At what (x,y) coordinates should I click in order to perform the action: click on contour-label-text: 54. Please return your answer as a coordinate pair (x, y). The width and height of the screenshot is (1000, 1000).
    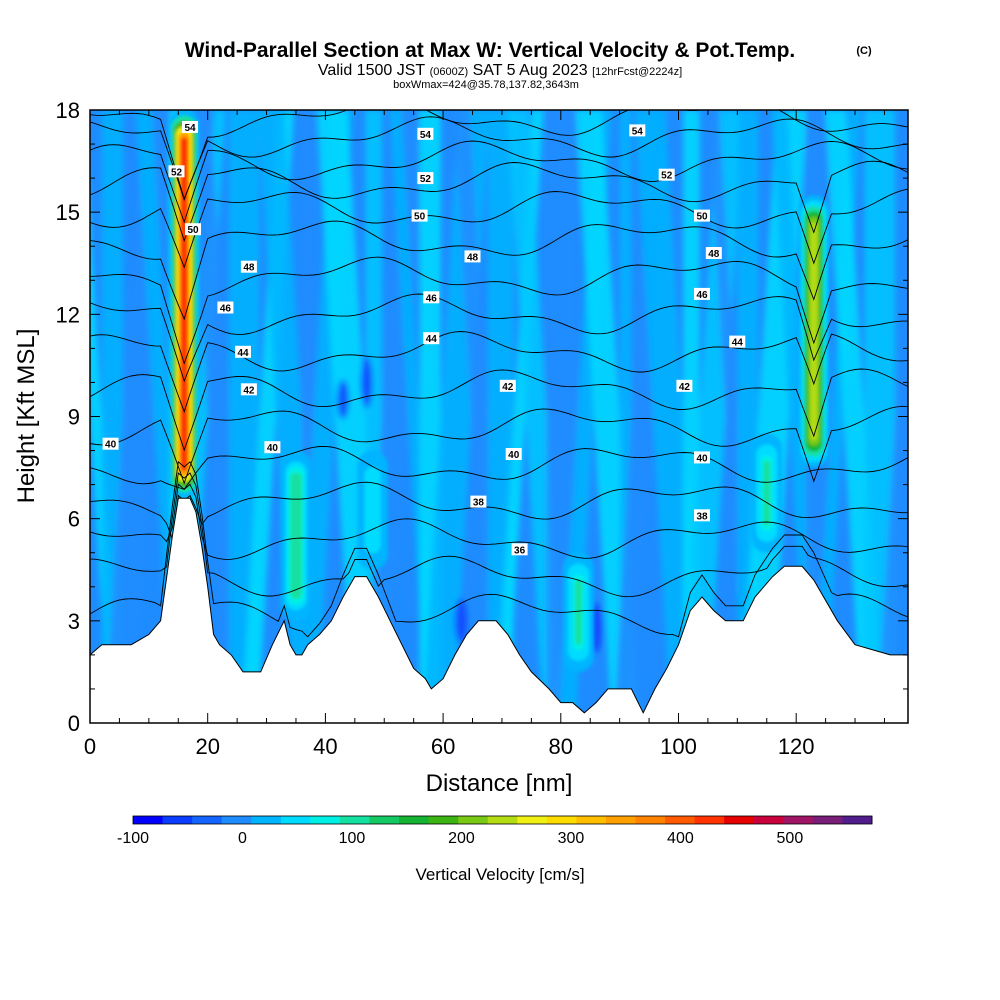
    Looking at the image, I should click on (426, 135).